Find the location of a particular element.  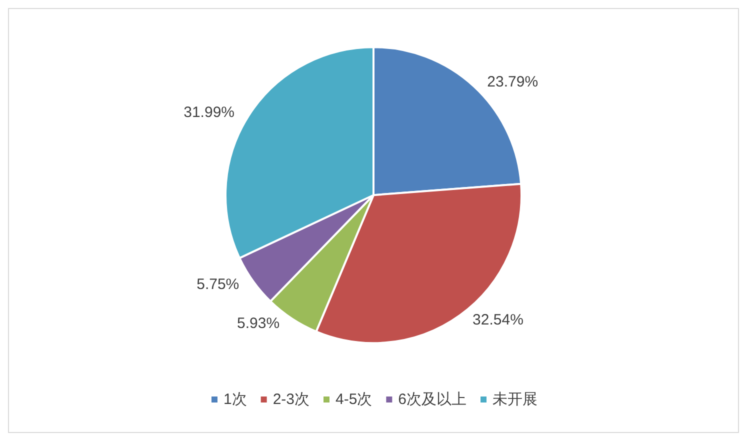

data-label: 5.75% is located at coordinates (218, 285).